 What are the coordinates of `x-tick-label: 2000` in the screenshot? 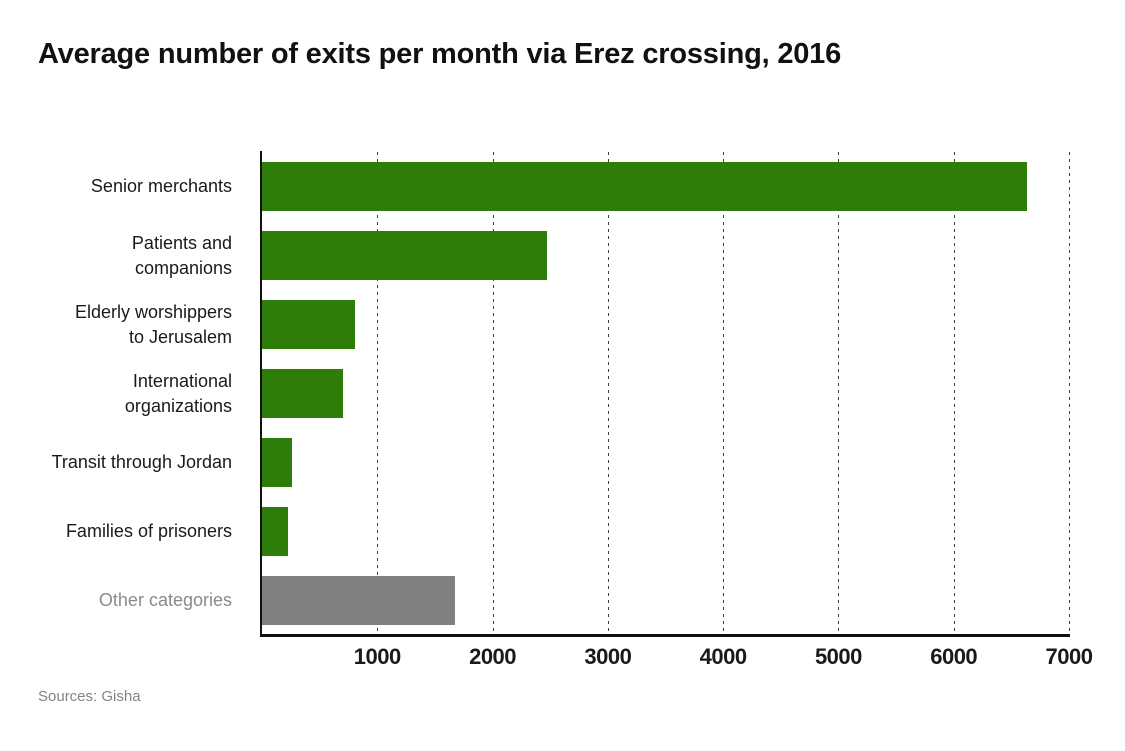 It's located at (493, 656).